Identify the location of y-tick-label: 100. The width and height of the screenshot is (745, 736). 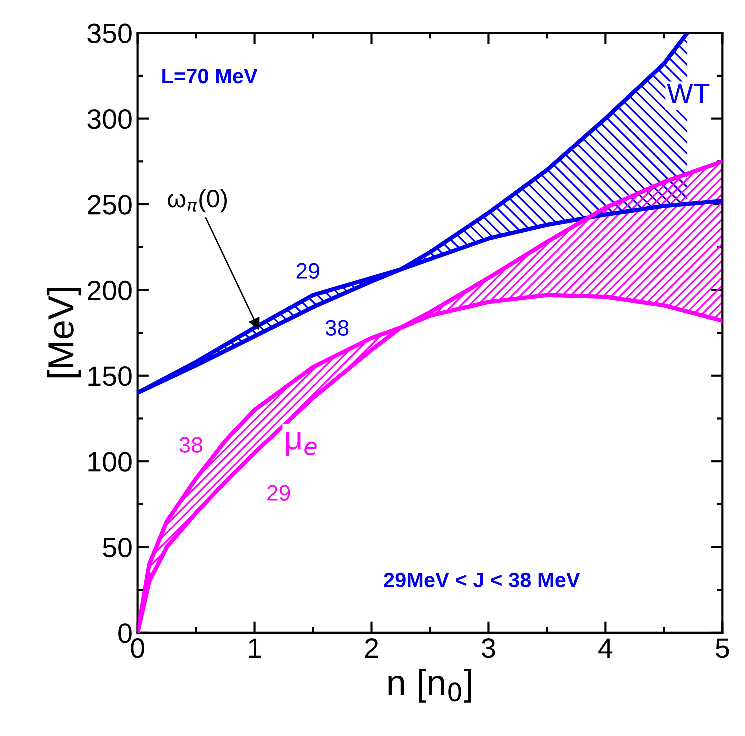
(110, 462).